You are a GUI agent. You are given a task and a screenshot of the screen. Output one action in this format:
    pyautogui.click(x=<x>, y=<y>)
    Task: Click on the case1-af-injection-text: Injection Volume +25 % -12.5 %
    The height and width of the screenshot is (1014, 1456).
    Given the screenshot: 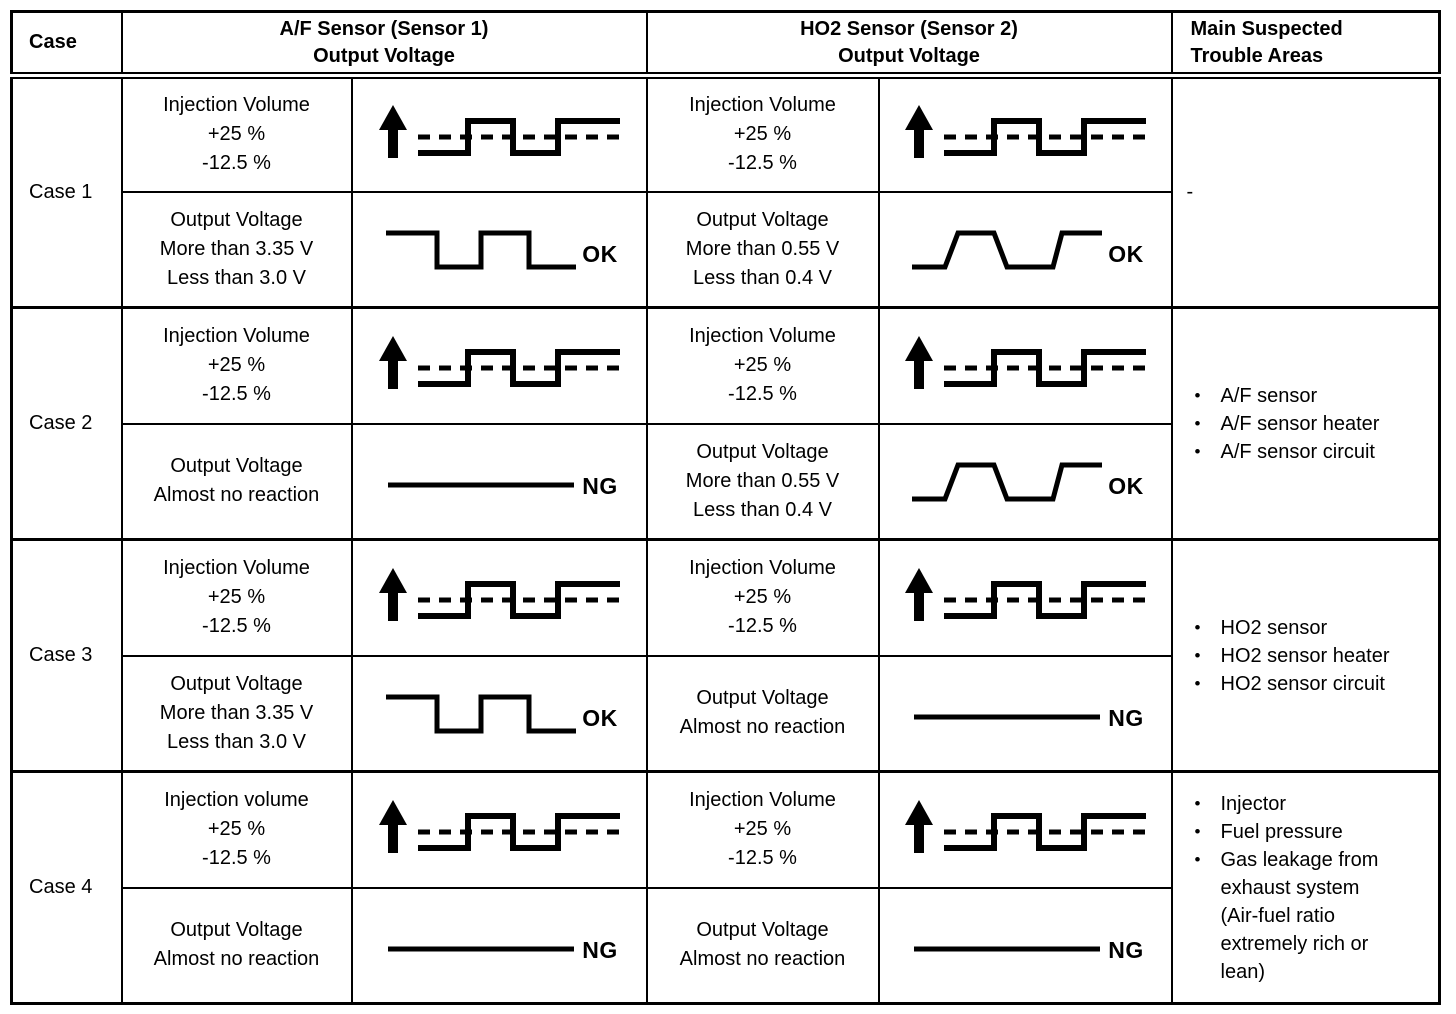 What is the action you would take?
    pyautogui.click(x=236, y=133)
    